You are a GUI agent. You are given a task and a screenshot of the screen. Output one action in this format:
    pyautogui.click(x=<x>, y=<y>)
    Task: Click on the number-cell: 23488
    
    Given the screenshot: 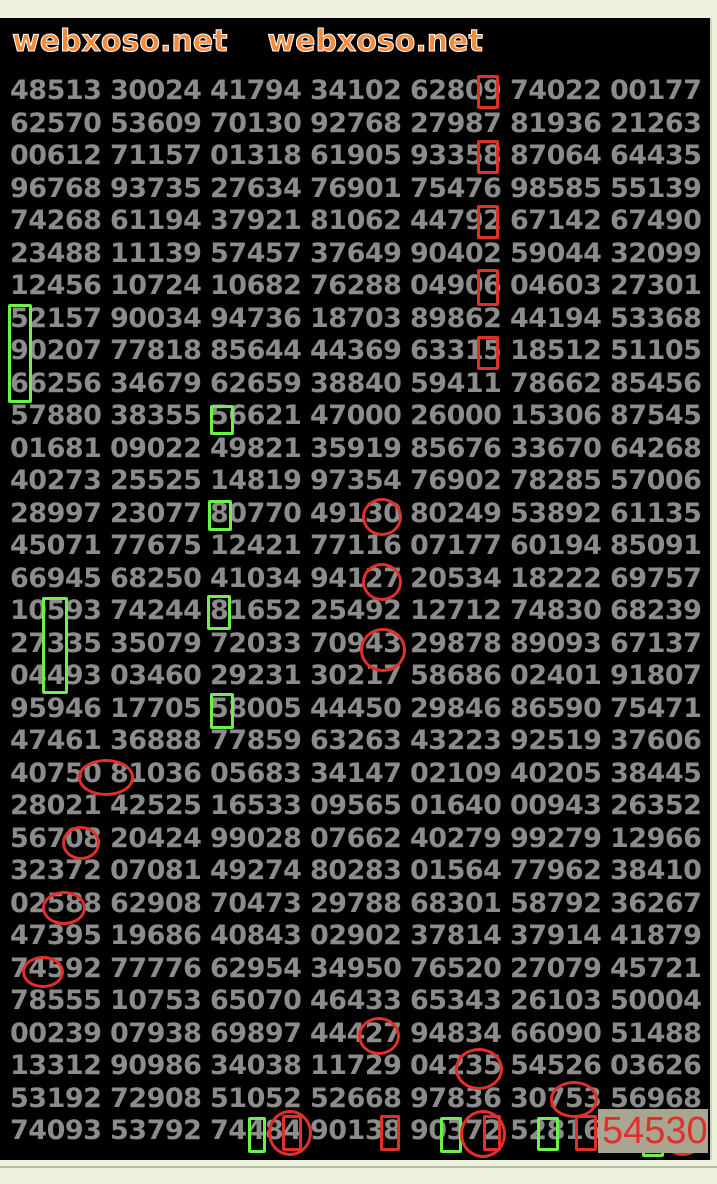 What is the action you would take?
    pyautogui.click(x=56, y=253)
    